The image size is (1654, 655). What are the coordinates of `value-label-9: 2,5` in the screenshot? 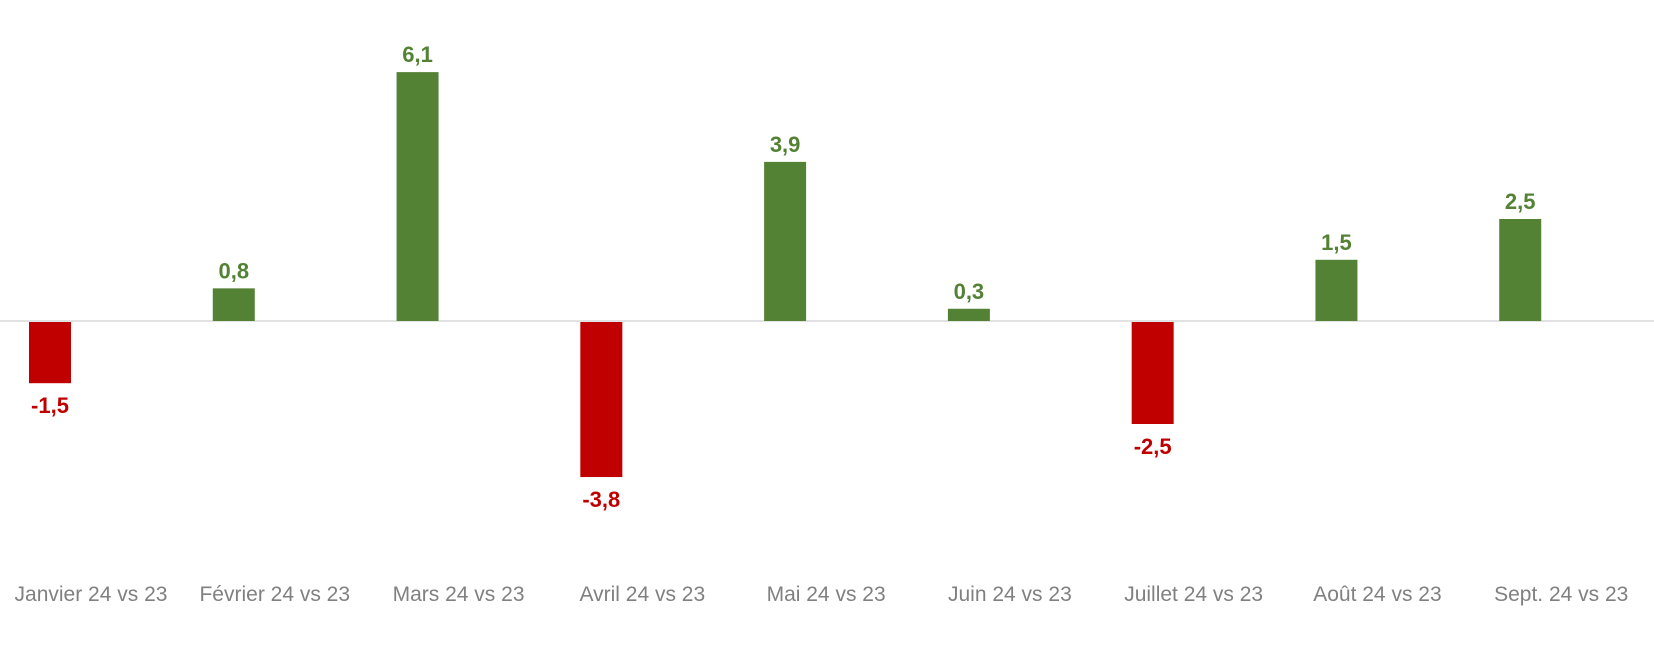 It's located at (1520, 201).